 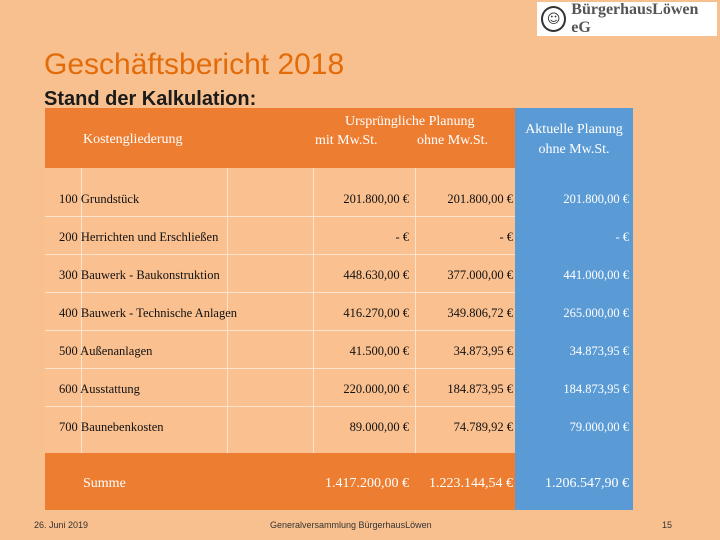 I want to click on header-current-line1: Aktuelle Planung, so click(x=574, y=129).